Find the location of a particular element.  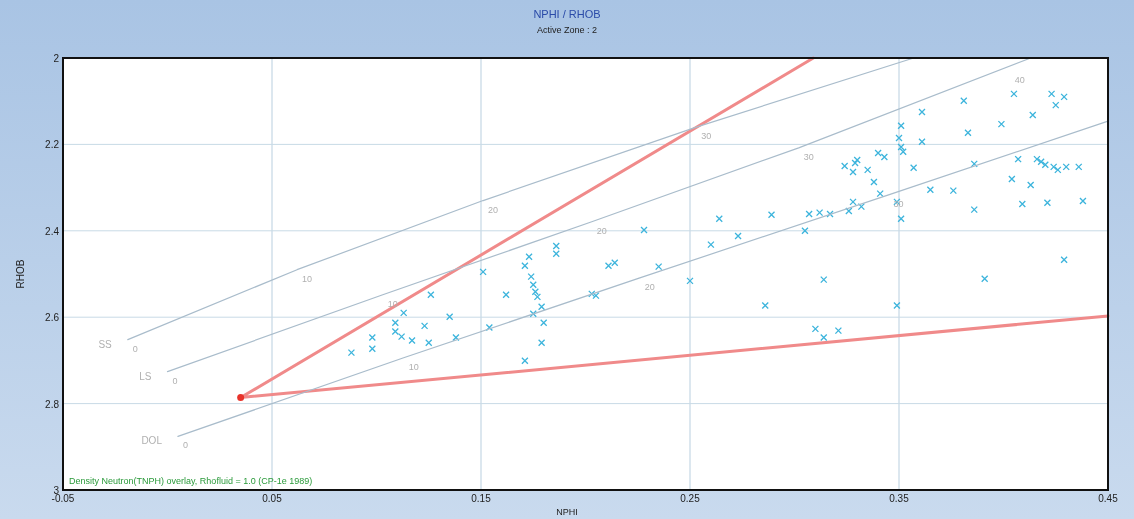

chart-title: NPHI / RHOB is located at coordinates (567, 14).